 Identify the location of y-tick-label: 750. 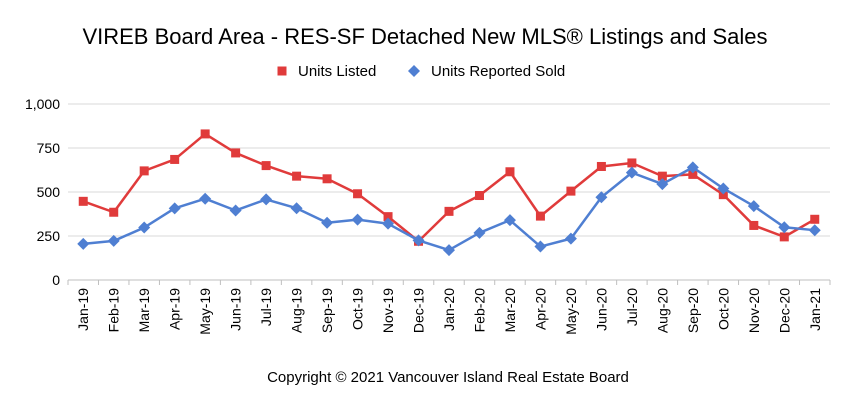
(49, 148).